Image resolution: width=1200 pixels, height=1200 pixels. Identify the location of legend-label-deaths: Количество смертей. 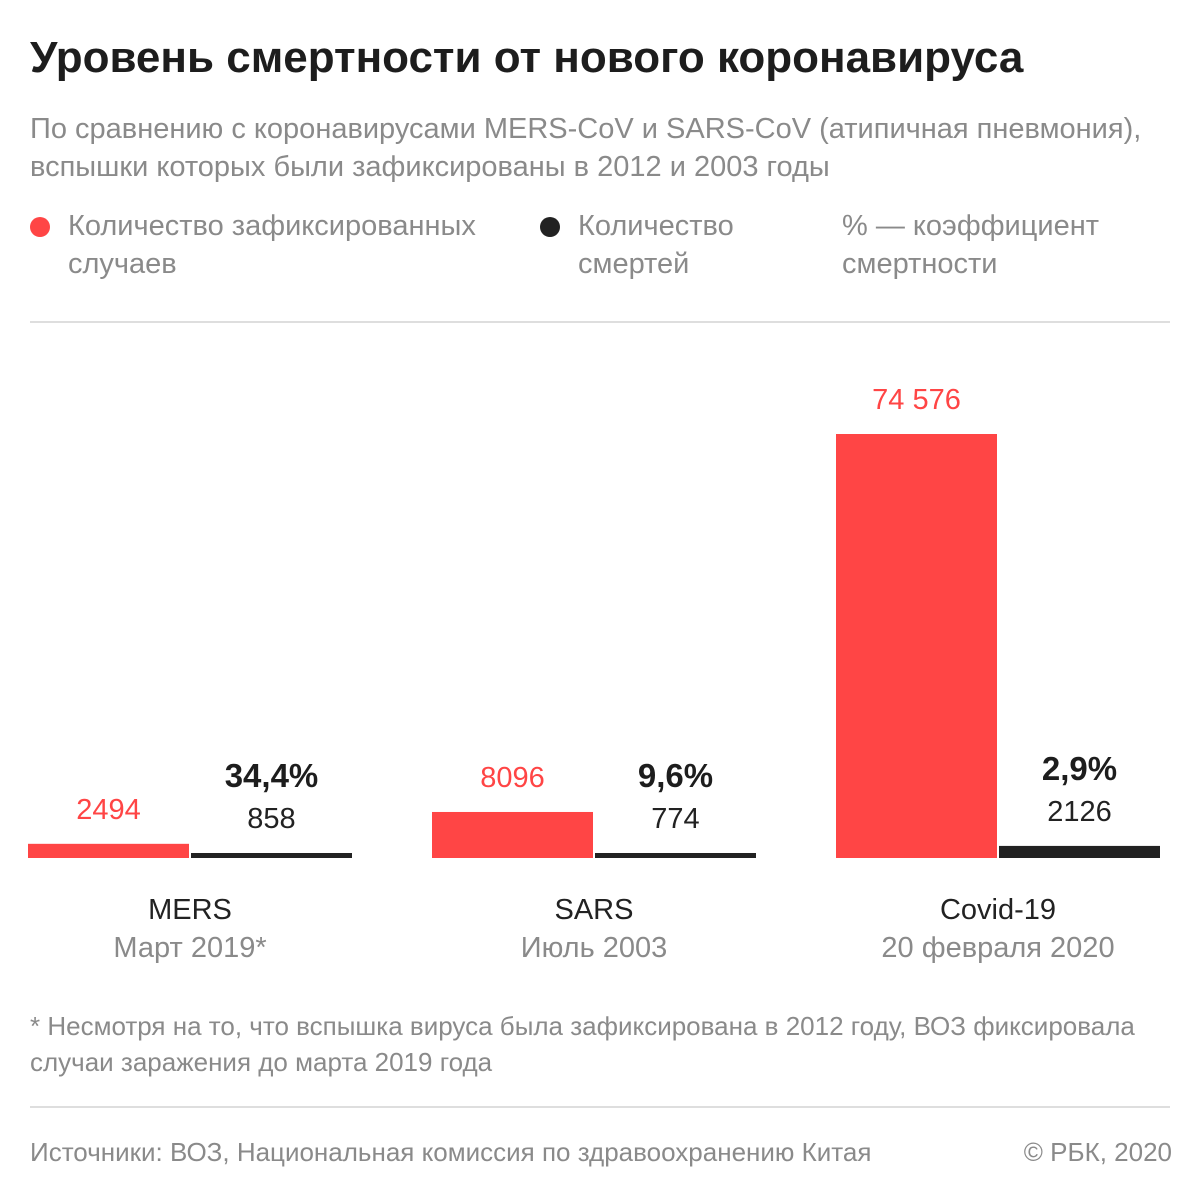
(656, 245).